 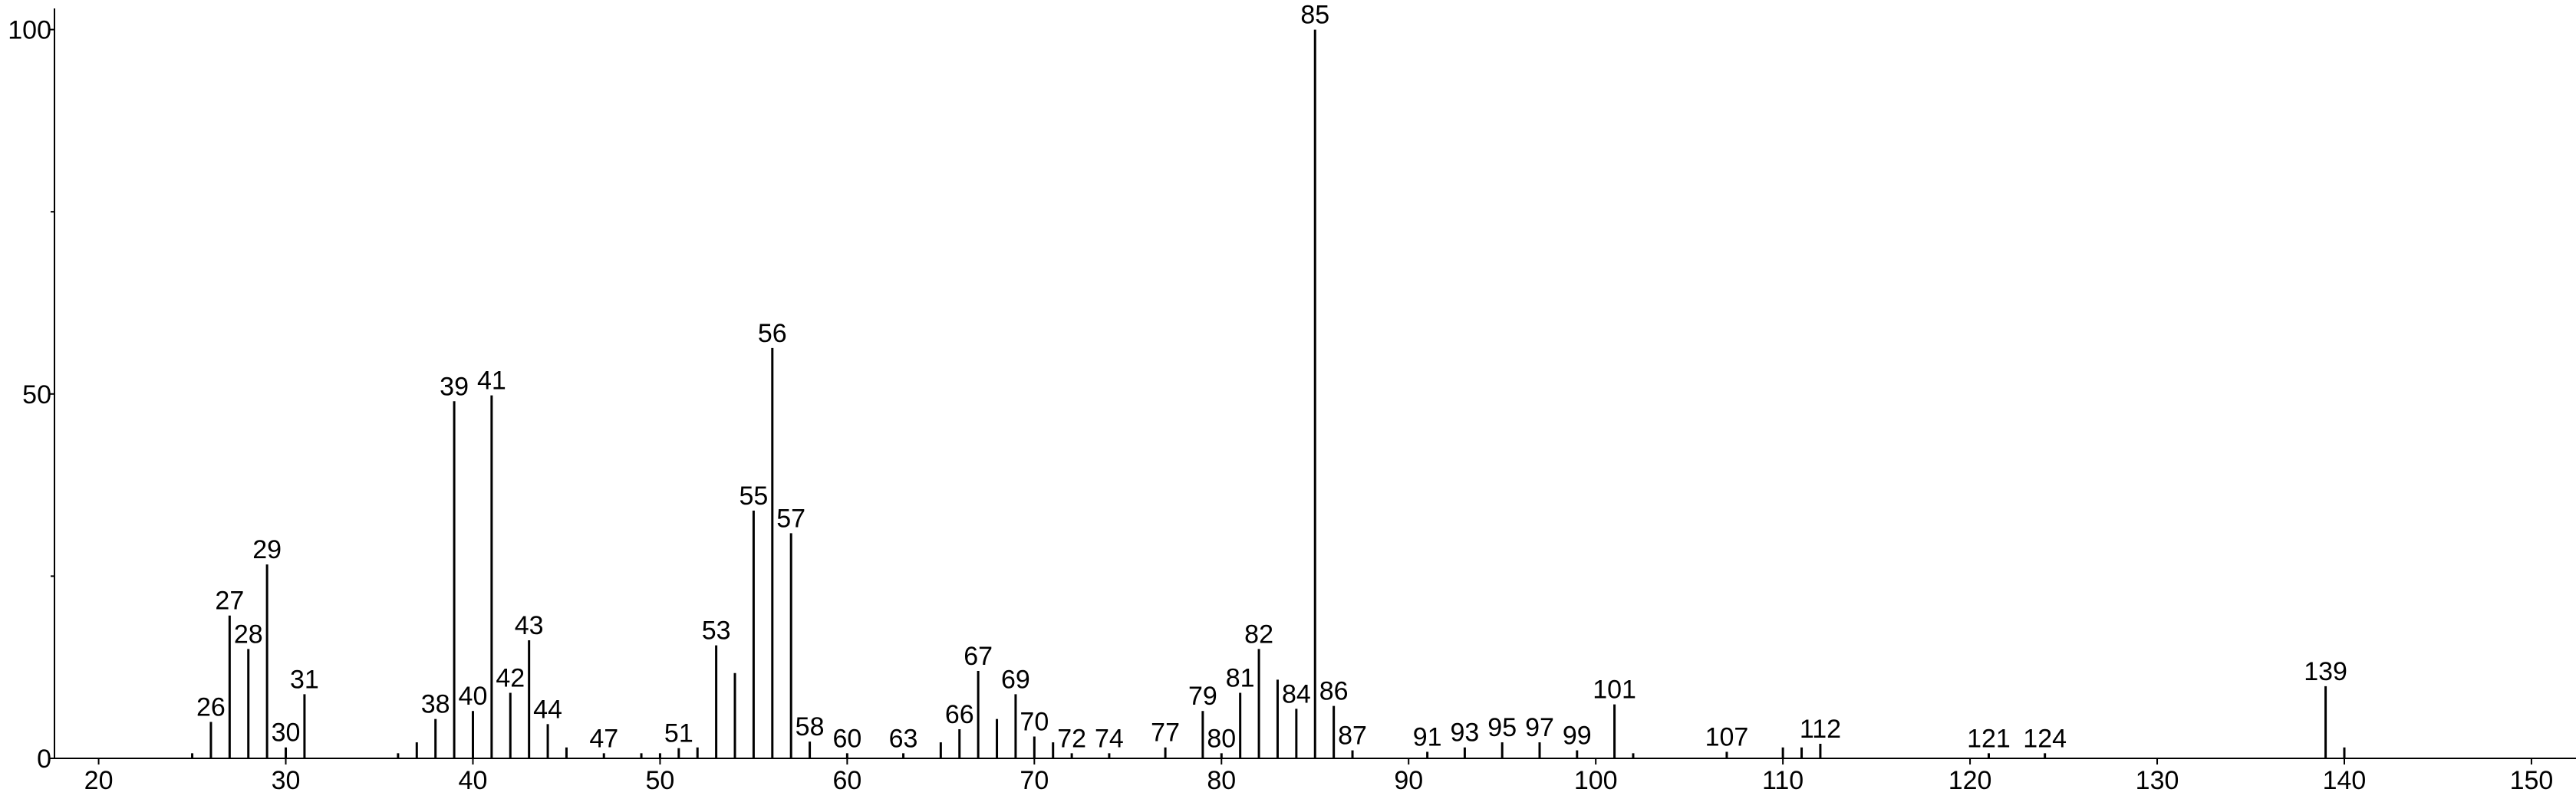 What do you see at coordinates (473, 696) in the screenshot?
I see `peak-label: 40` at bounding box center [473, 696].